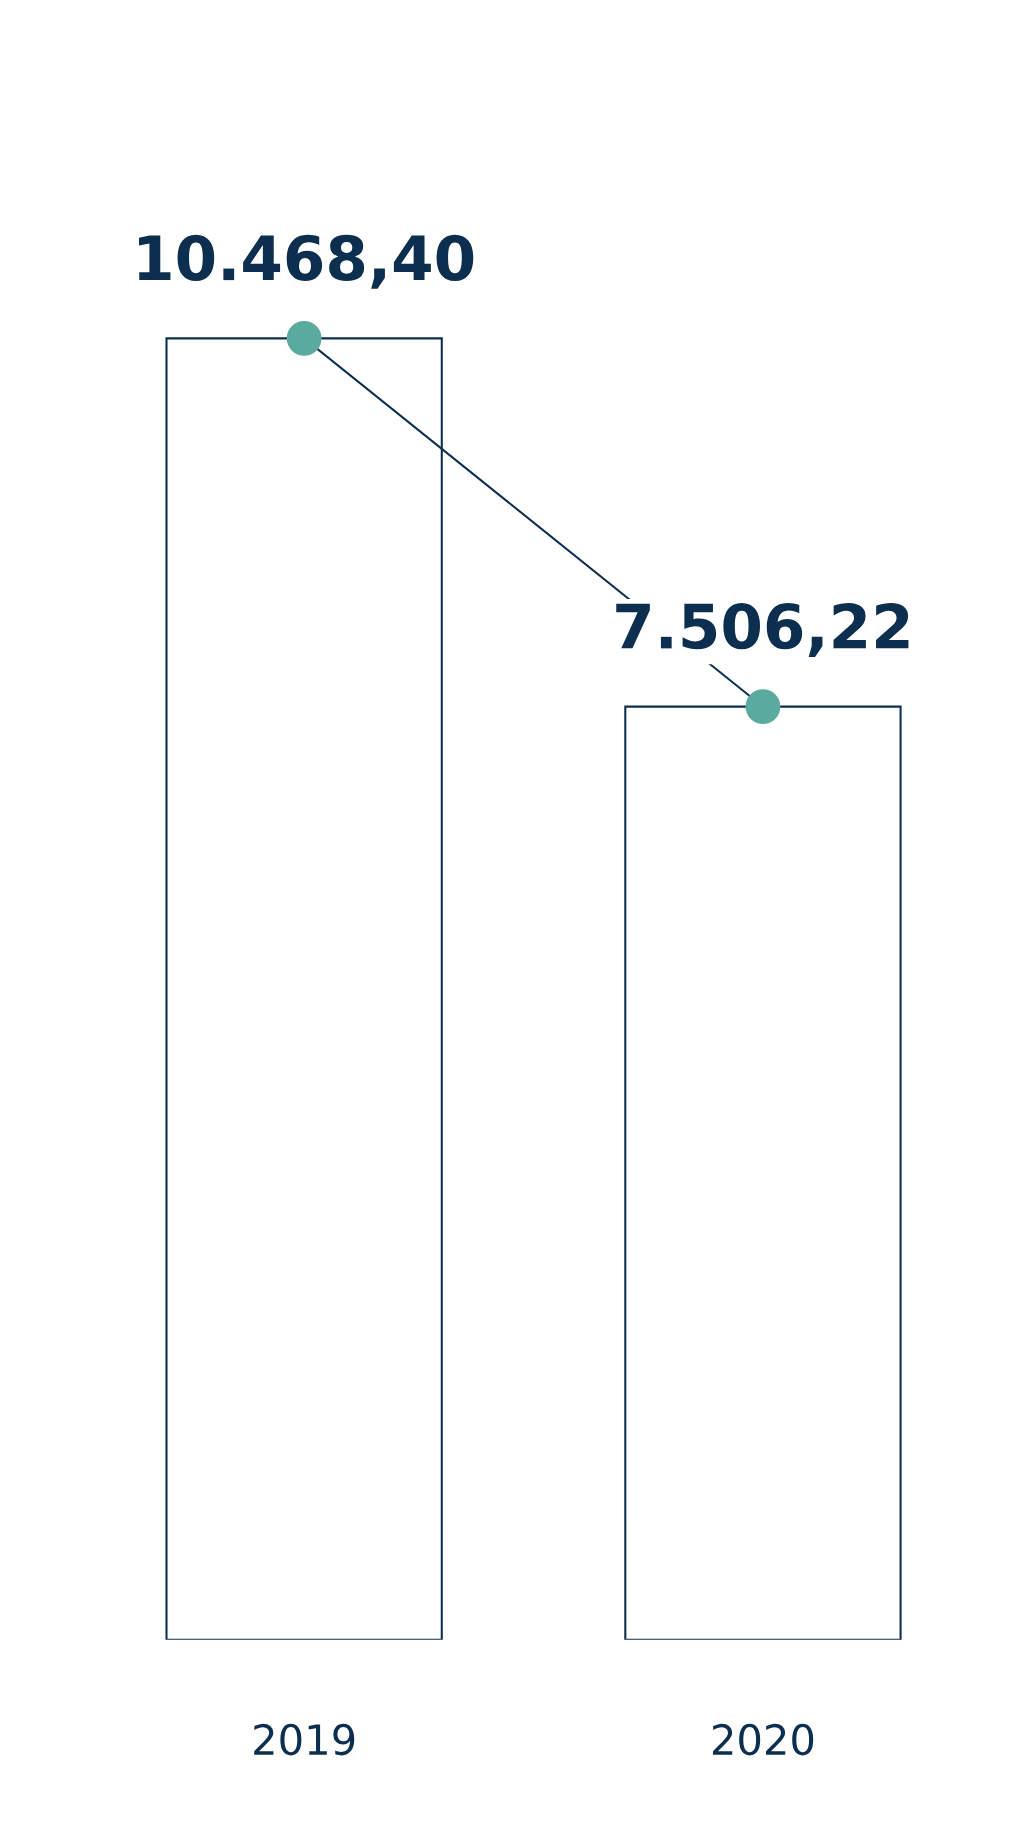  I want to click on data-label: 10.468,40, so click(306, 261).